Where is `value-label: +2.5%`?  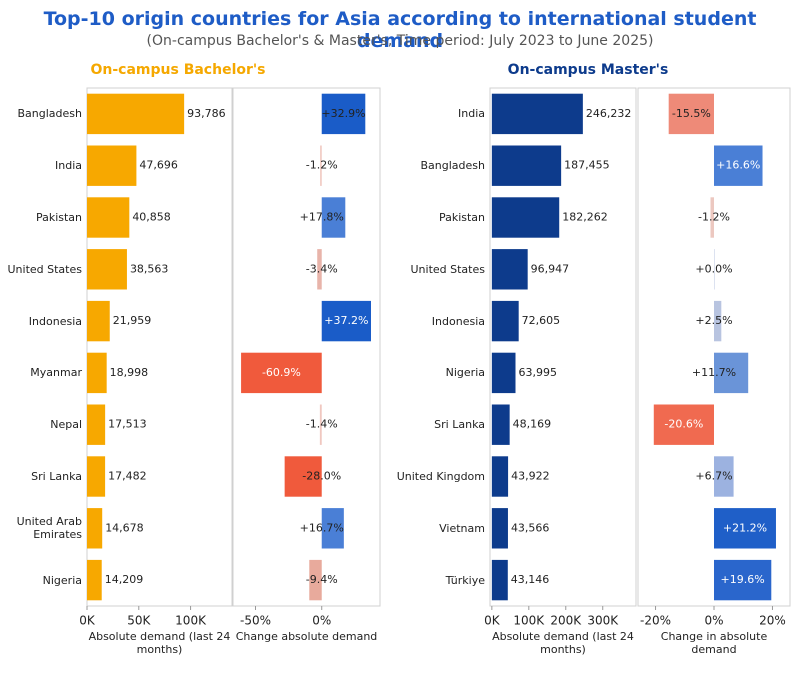
value-label: +2.5% is located at coordinates (713, 320).